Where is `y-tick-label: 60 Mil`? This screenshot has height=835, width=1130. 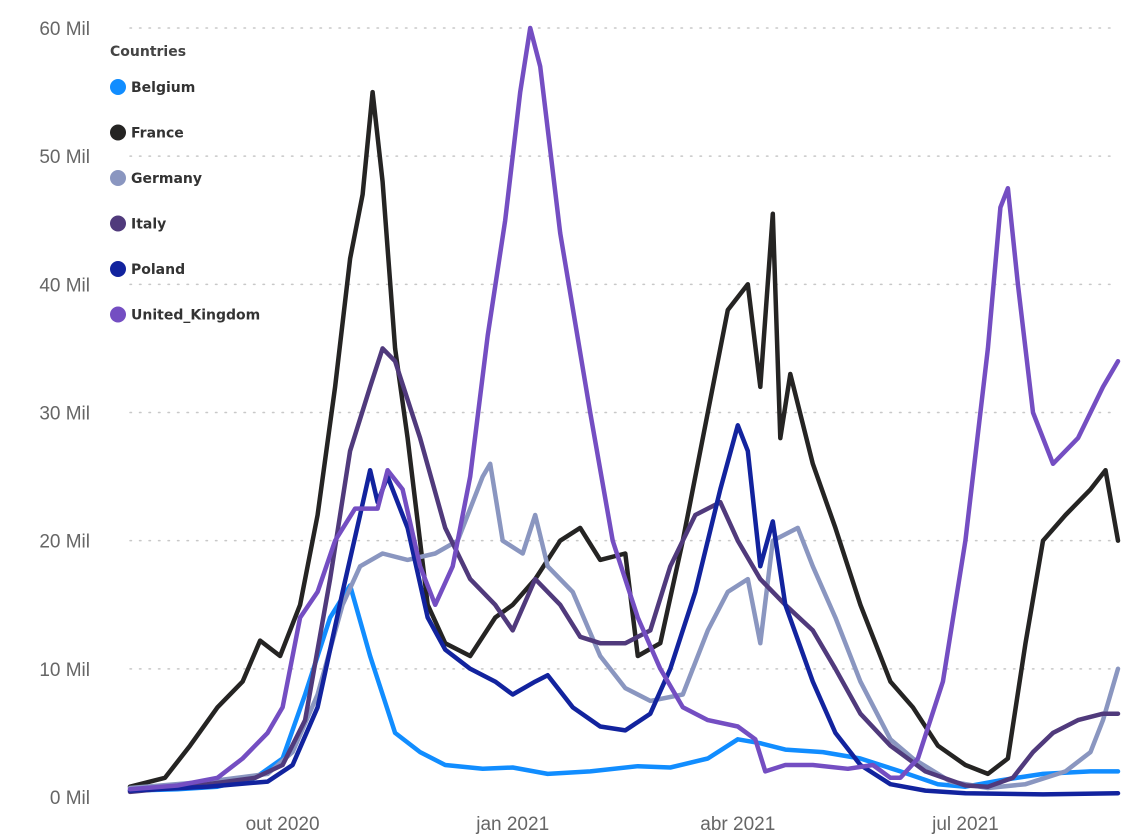
y-tick-label: 60 Mil is located at coordinates (64, 29).